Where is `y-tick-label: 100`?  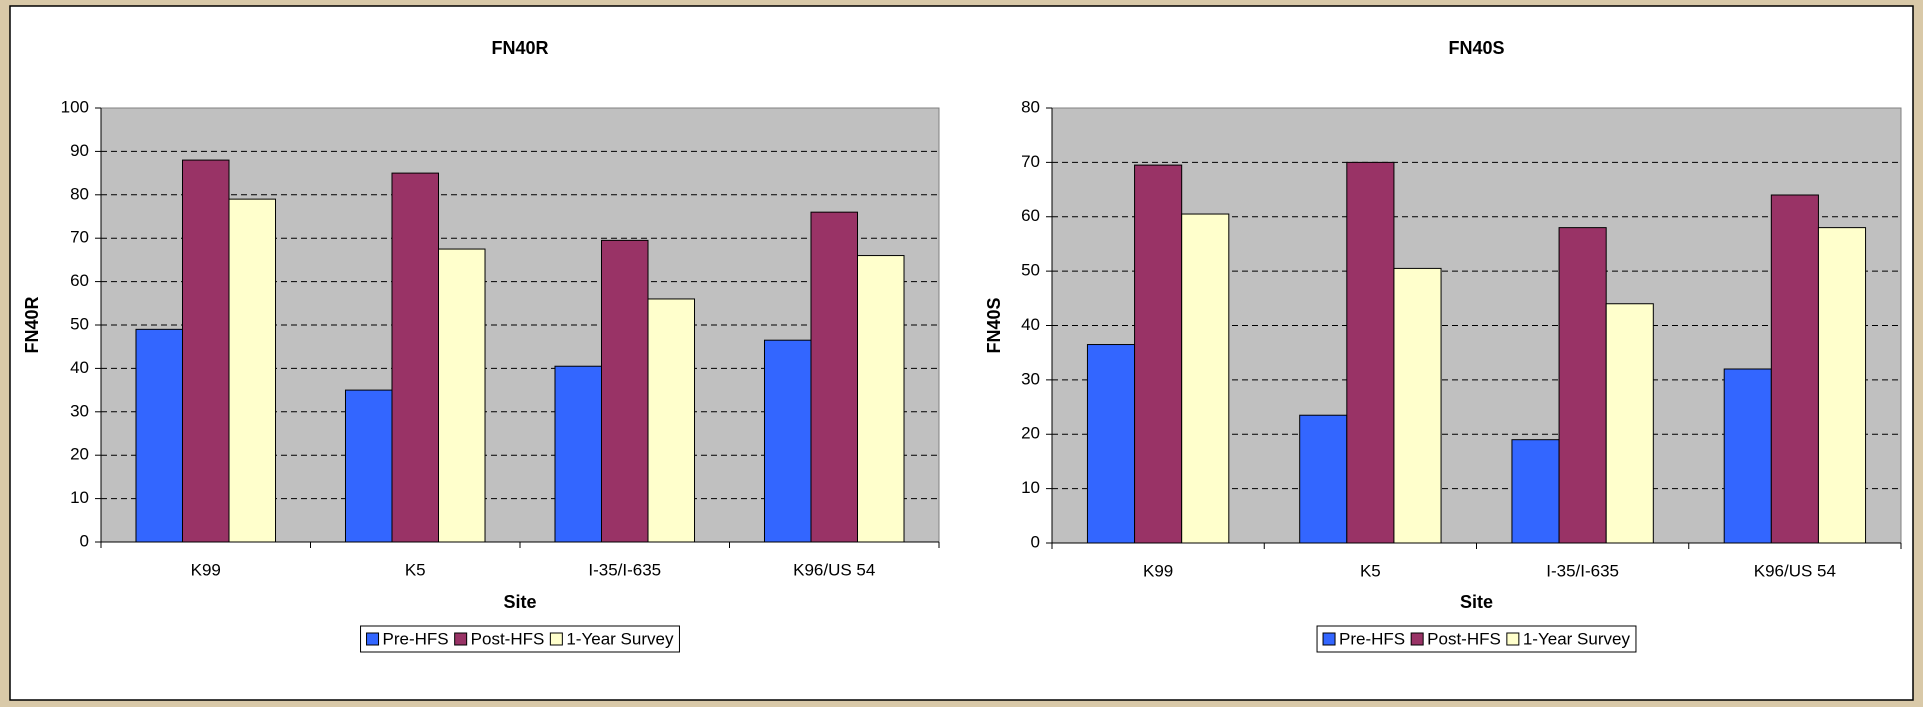 y-tick-label: 100 is located at coordinates (75, 106).